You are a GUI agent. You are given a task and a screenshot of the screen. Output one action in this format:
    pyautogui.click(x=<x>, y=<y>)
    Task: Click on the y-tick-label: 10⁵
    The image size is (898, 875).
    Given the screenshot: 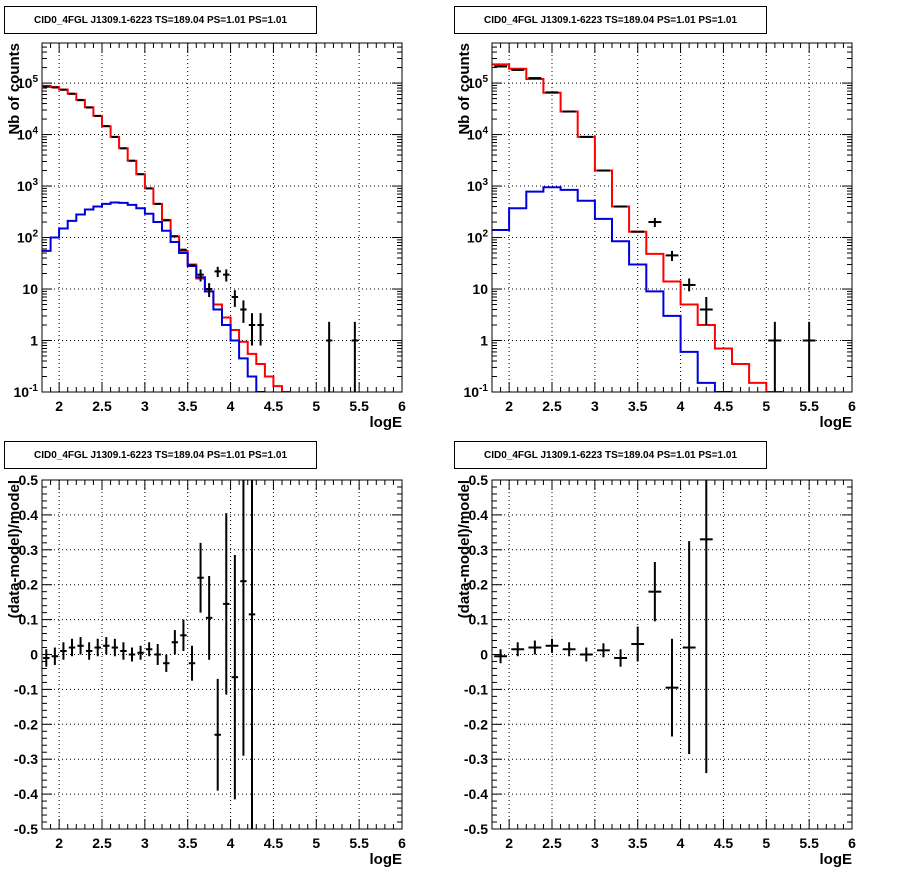 What is the action you would take?
    pyautogui.click(x=478, y=82)
    